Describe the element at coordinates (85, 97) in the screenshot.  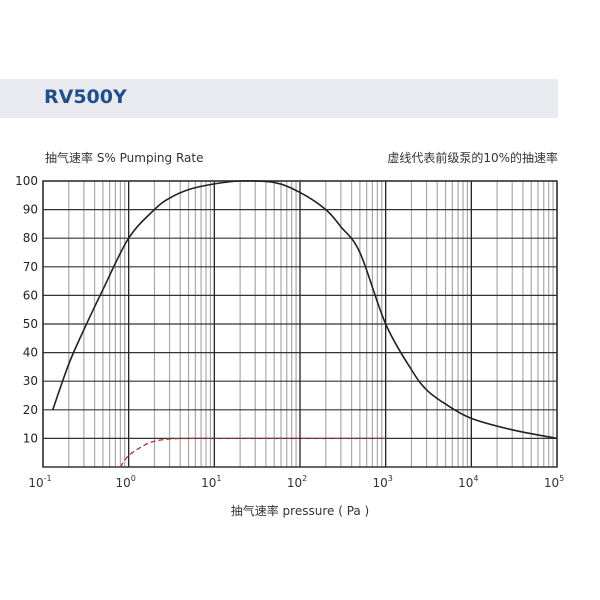
I see `chart-title: RV500Y` at that location.